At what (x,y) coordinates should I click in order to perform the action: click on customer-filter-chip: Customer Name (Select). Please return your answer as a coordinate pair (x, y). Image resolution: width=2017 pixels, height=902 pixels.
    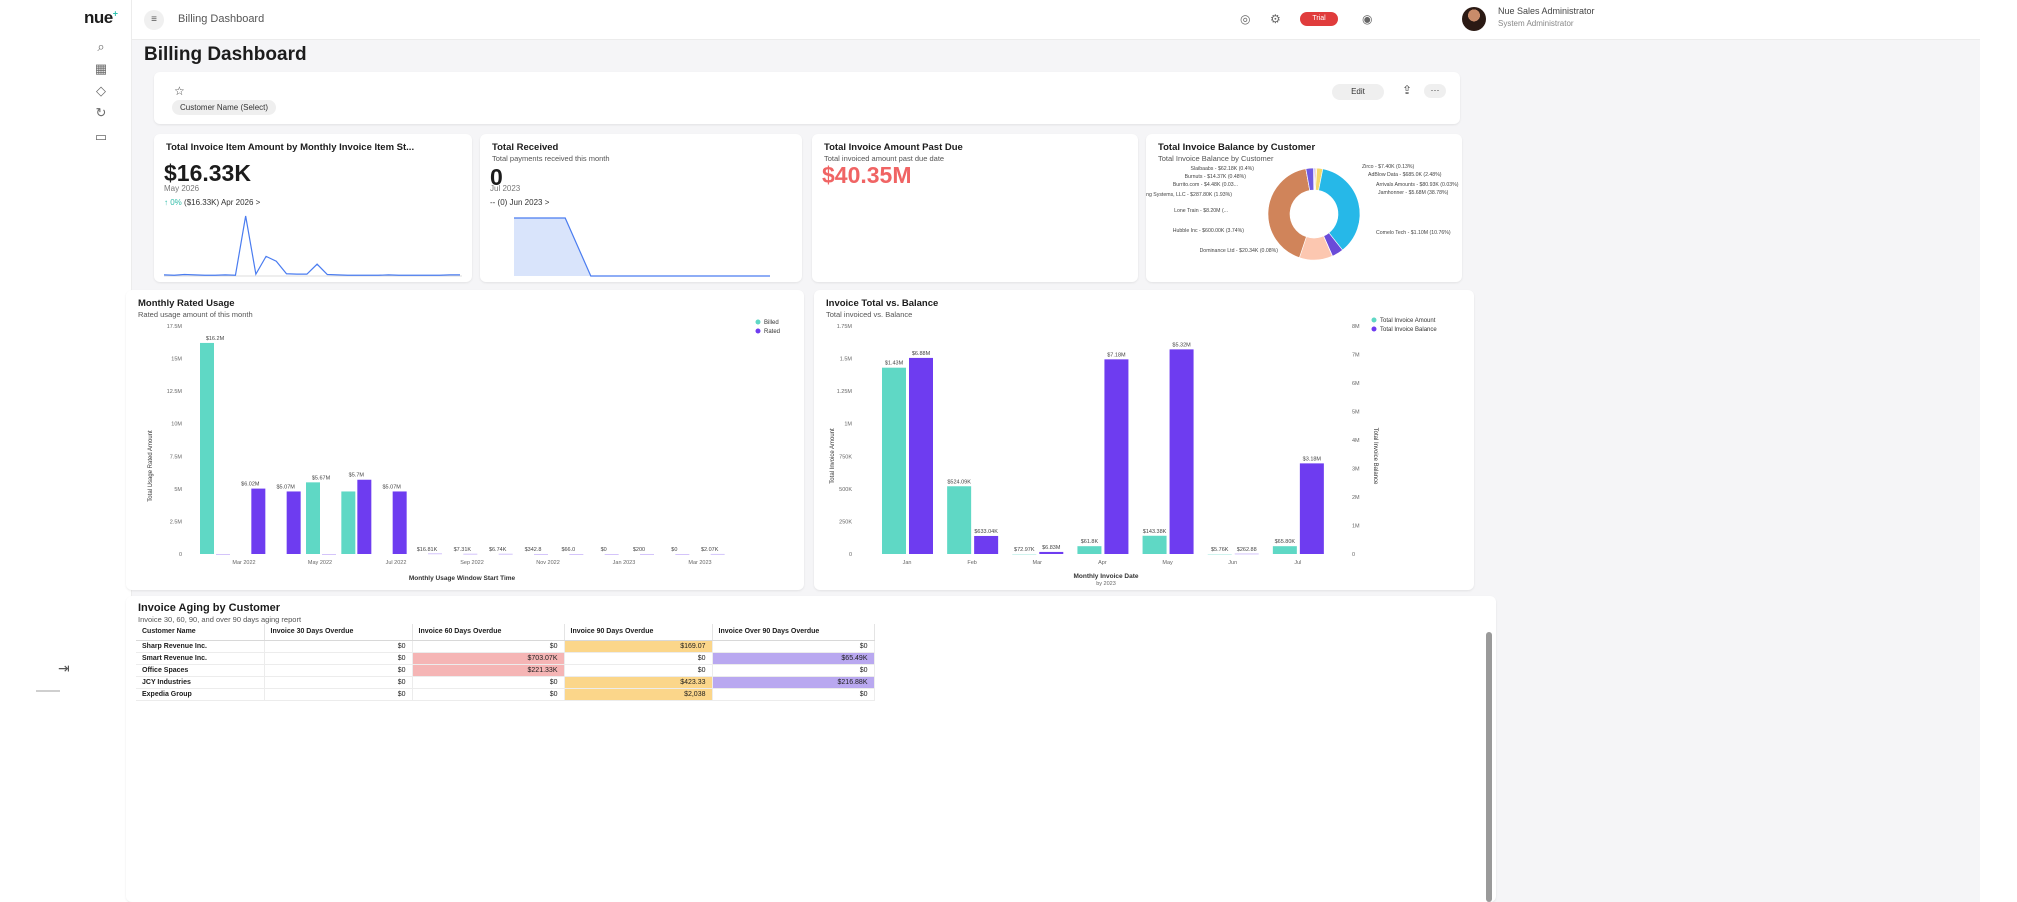
    Looking at the image, I should click on (224, 107).